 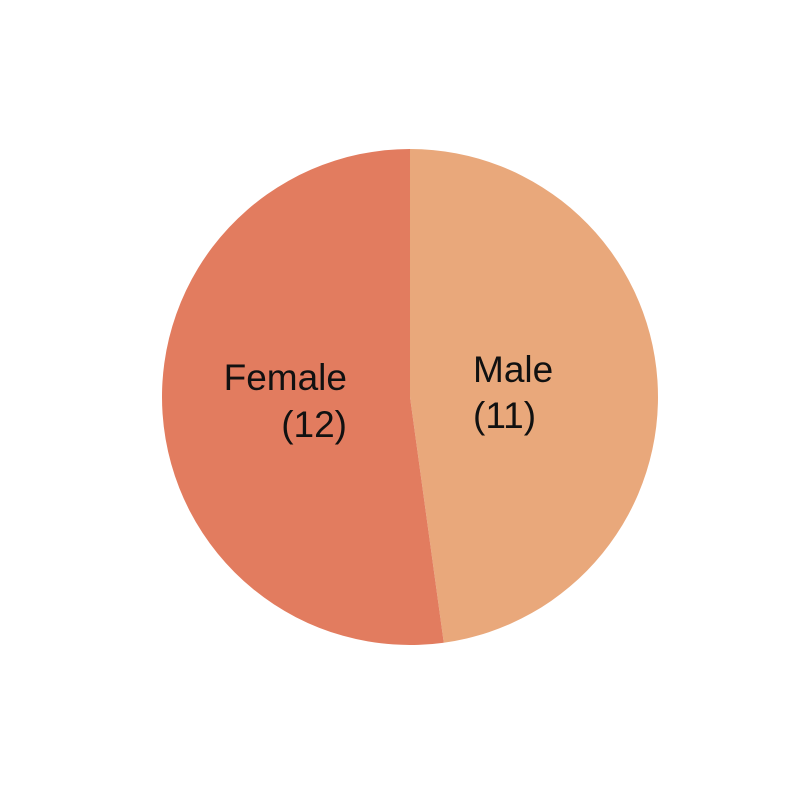 What do you see at coordinates (513, 369) in the screenshot?
I see `slice-label-male-name: Male` at bounding box center [513, 369].